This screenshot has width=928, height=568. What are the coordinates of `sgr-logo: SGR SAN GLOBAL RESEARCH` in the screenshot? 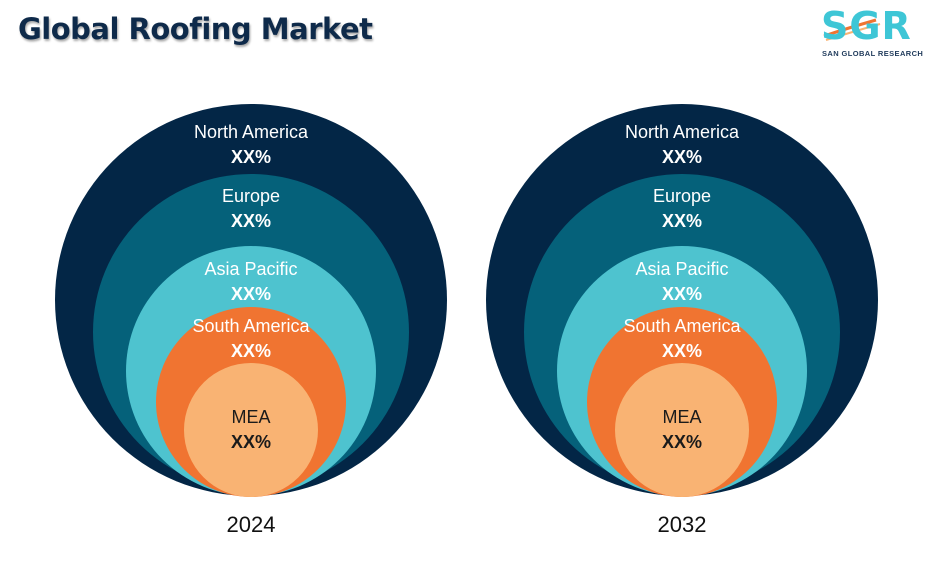 It's located at (871, 32).